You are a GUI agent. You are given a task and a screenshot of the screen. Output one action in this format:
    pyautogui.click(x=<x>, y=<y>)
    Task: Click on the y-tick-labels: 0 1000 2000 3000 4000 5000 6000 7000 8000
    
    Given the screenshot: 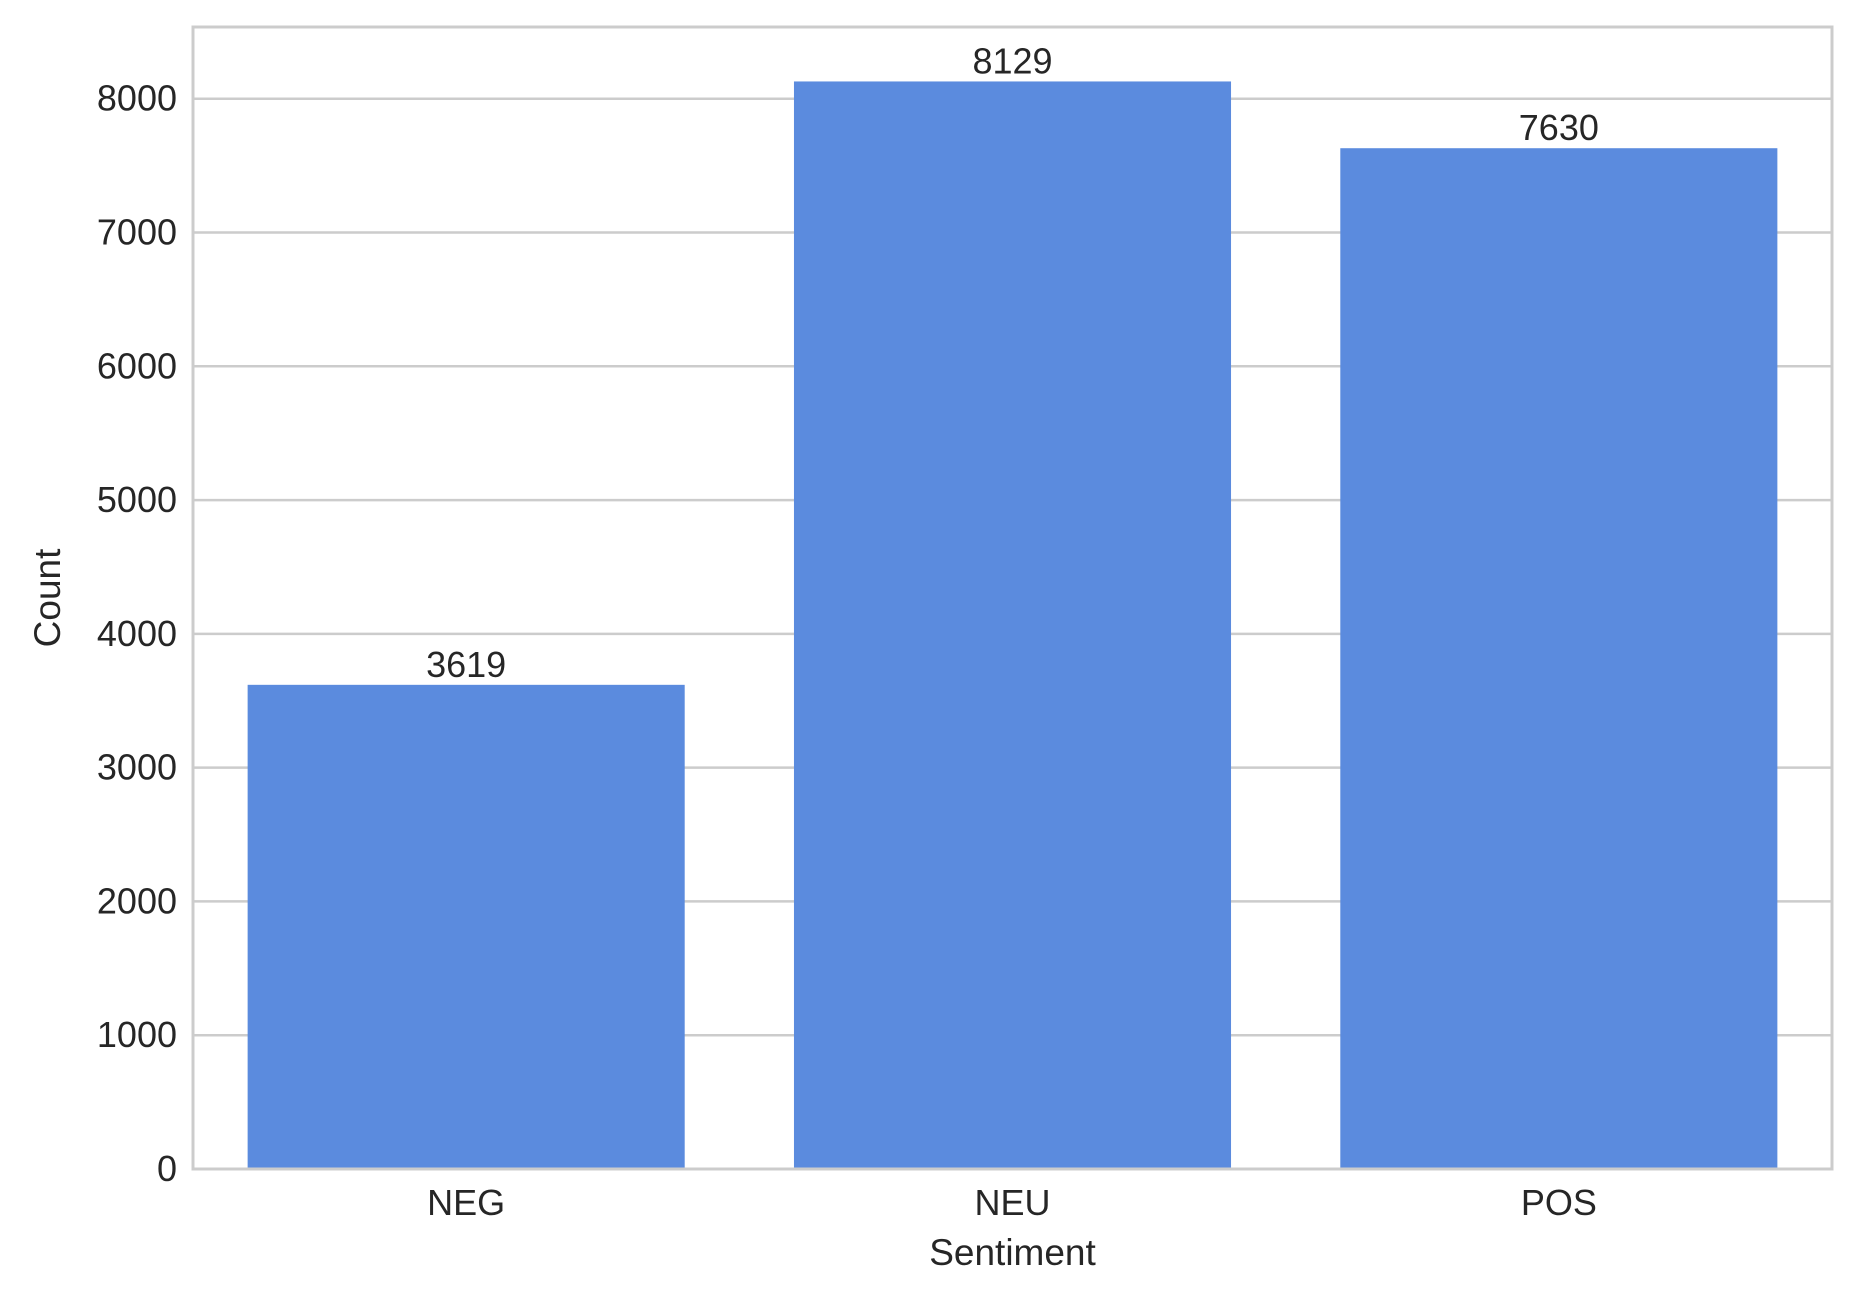 What is the action you would take?
    pyautogui.click(x=137, y=633)
    